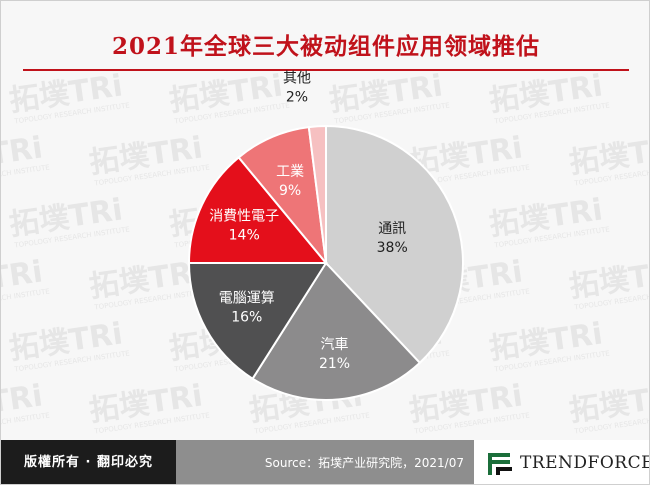  Describe the element at coordinates (392, 248) in the screenshot. I see `pie-label-value: 38%` at that location.